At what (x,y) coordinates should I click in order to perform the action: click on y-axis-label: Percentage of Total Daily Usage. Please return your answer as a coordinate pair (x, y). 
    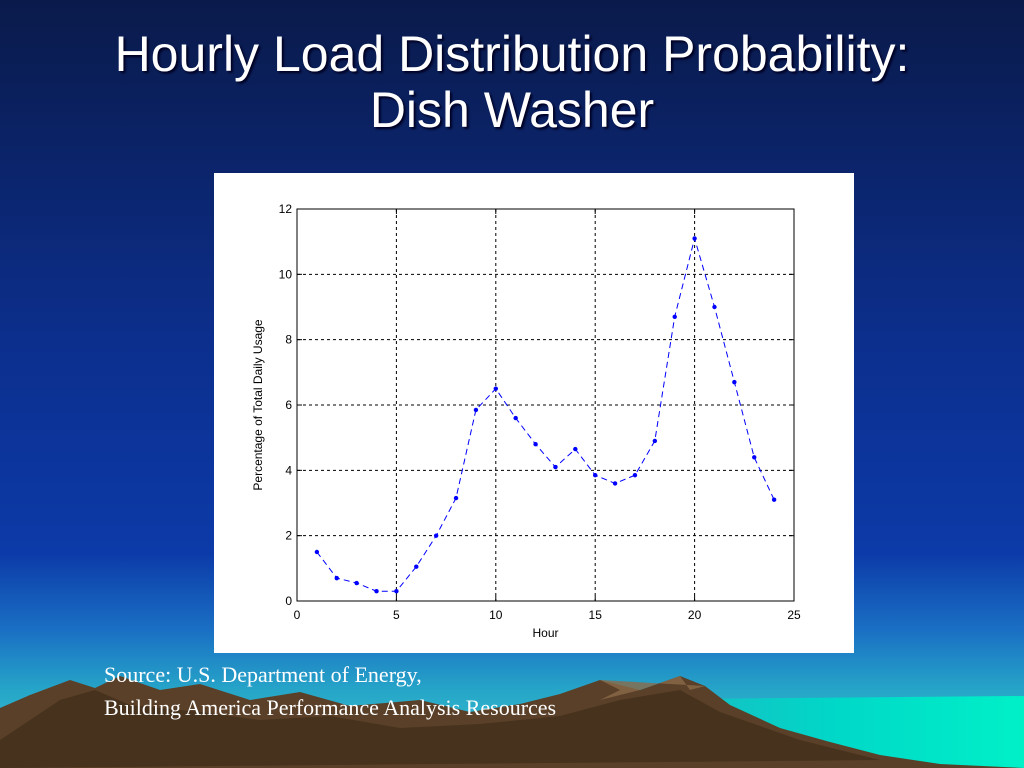
    Looking at the image, I should click on (258, 405).